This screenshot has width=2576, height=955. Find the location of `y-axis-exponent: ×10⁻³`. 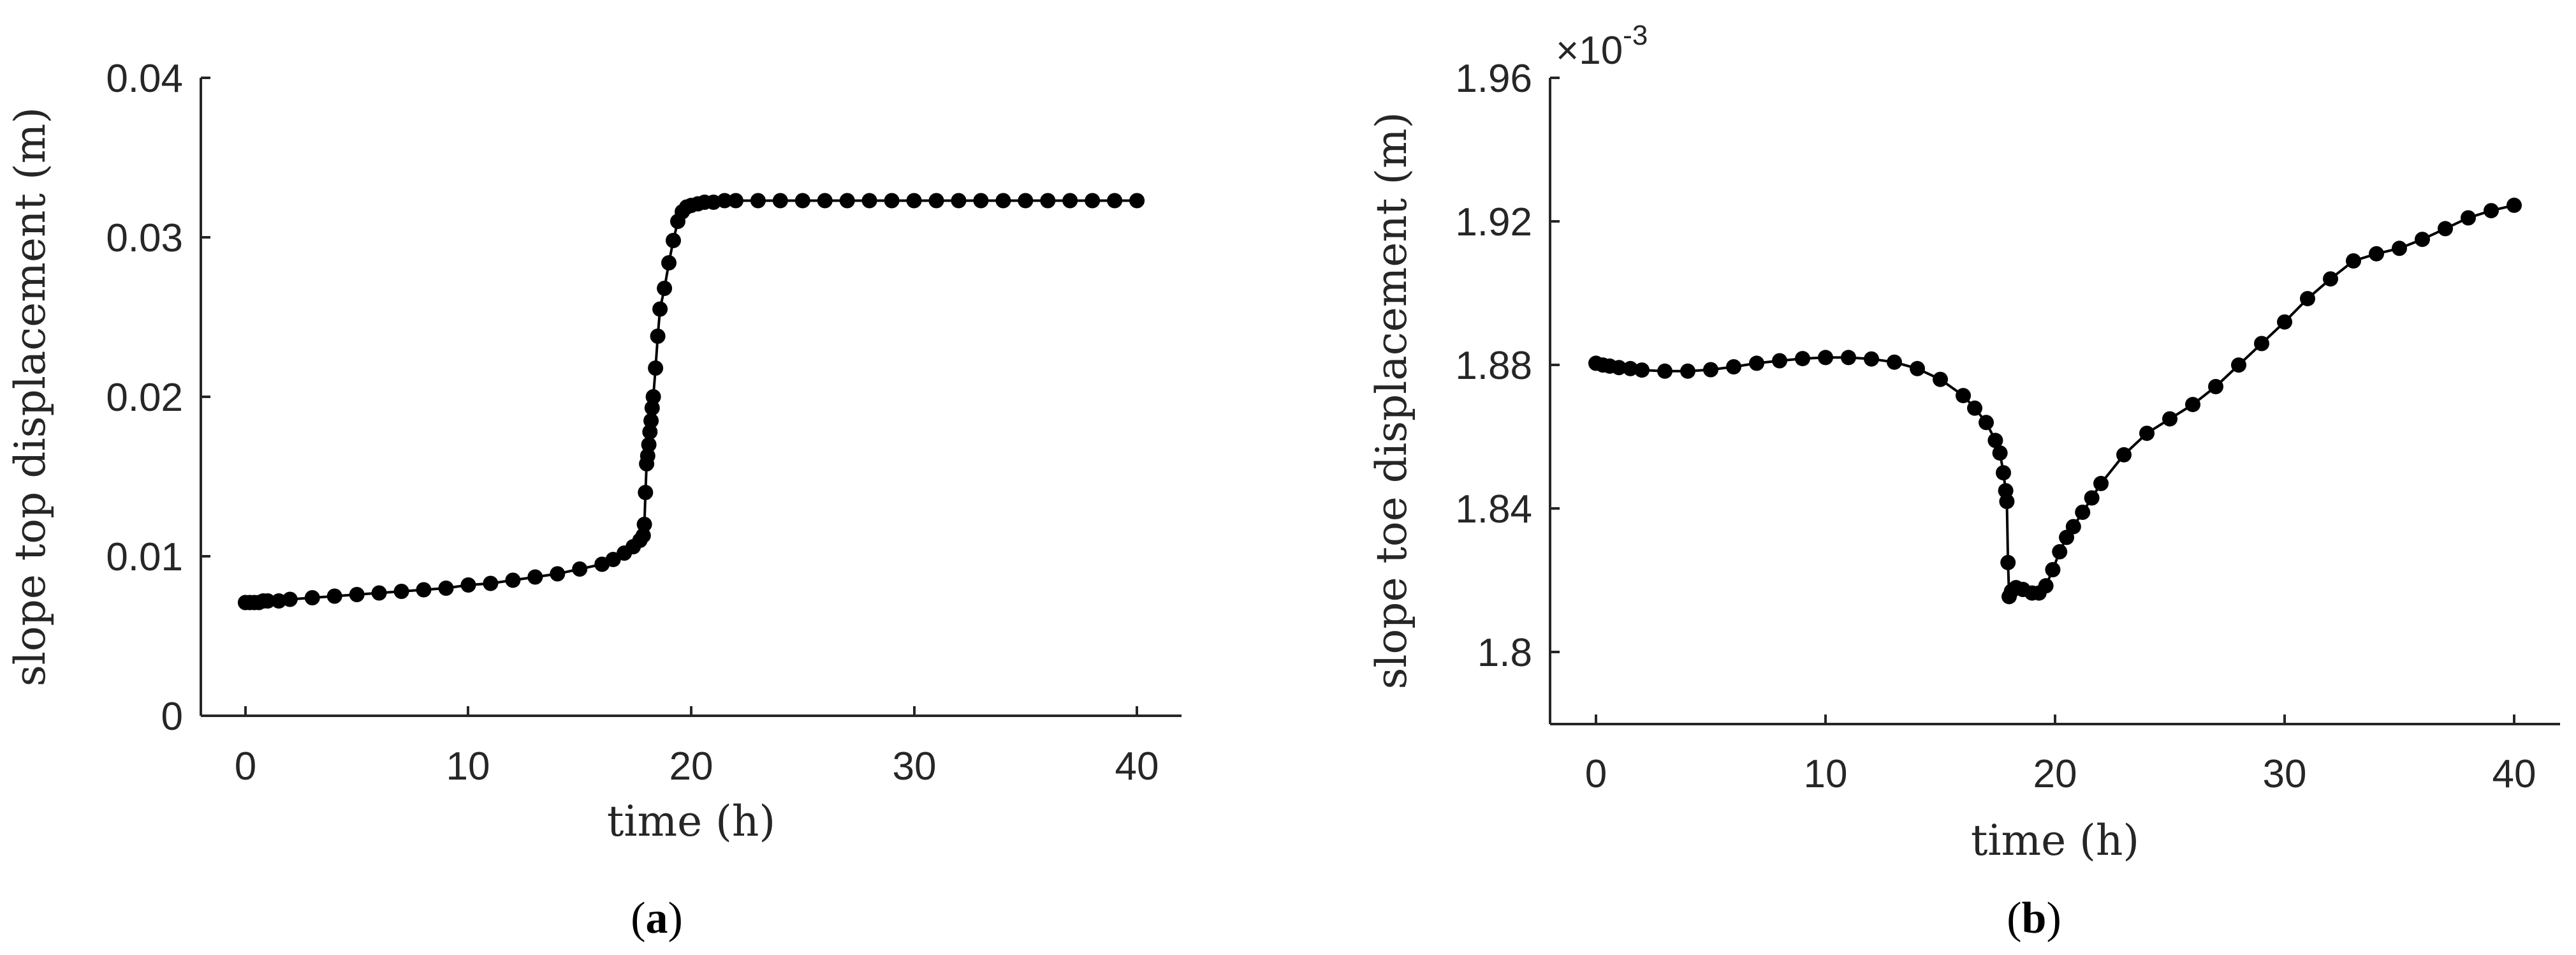

y-axis-exponent: ×10⁻³ is located at coordinates (1602, 47).